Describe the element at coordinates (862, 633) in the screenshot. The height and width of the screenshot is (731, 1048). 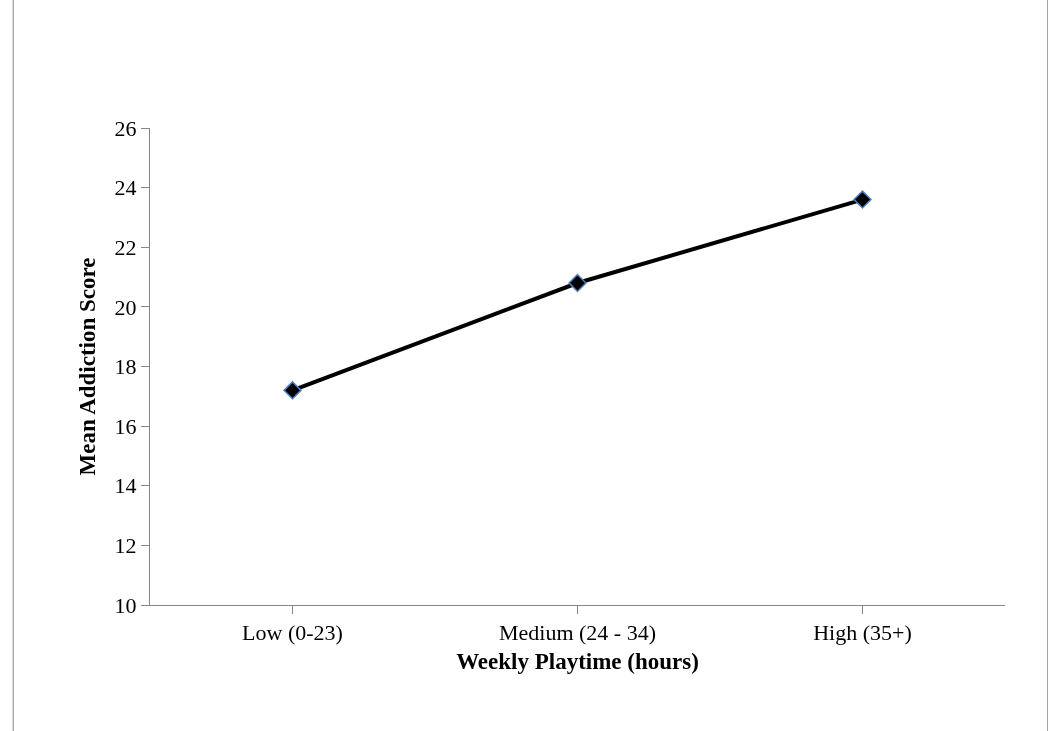
I see `x-tick-label: High (35+)` at that location.